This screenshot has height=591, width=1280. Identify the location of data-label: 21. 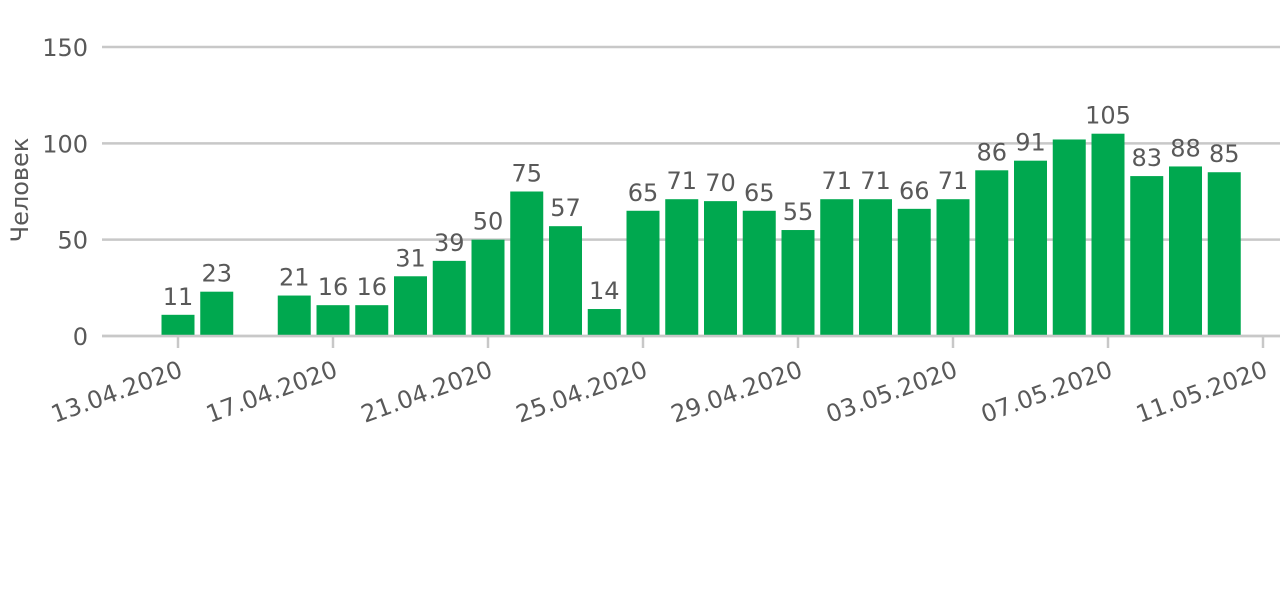
(294, 278).